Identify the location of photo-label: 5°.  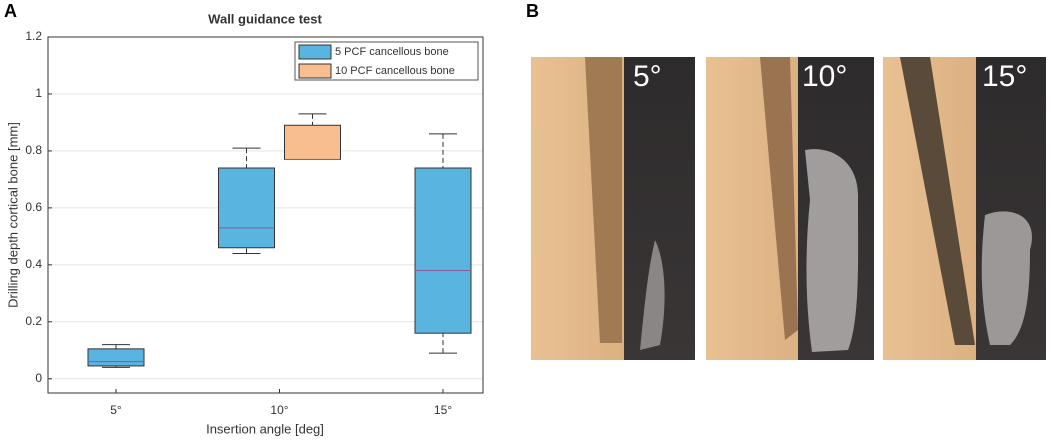
(647, 76).